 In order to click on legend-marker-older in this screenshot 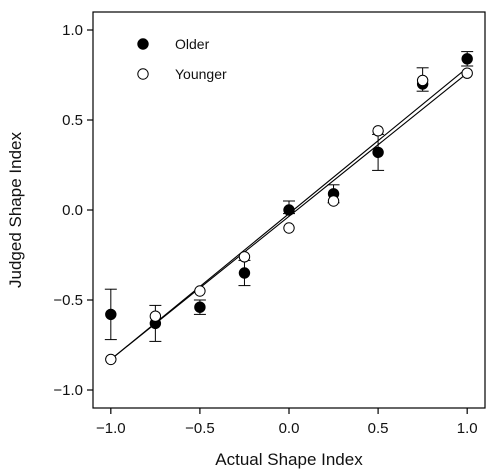, I will do `click(143, 44)`.